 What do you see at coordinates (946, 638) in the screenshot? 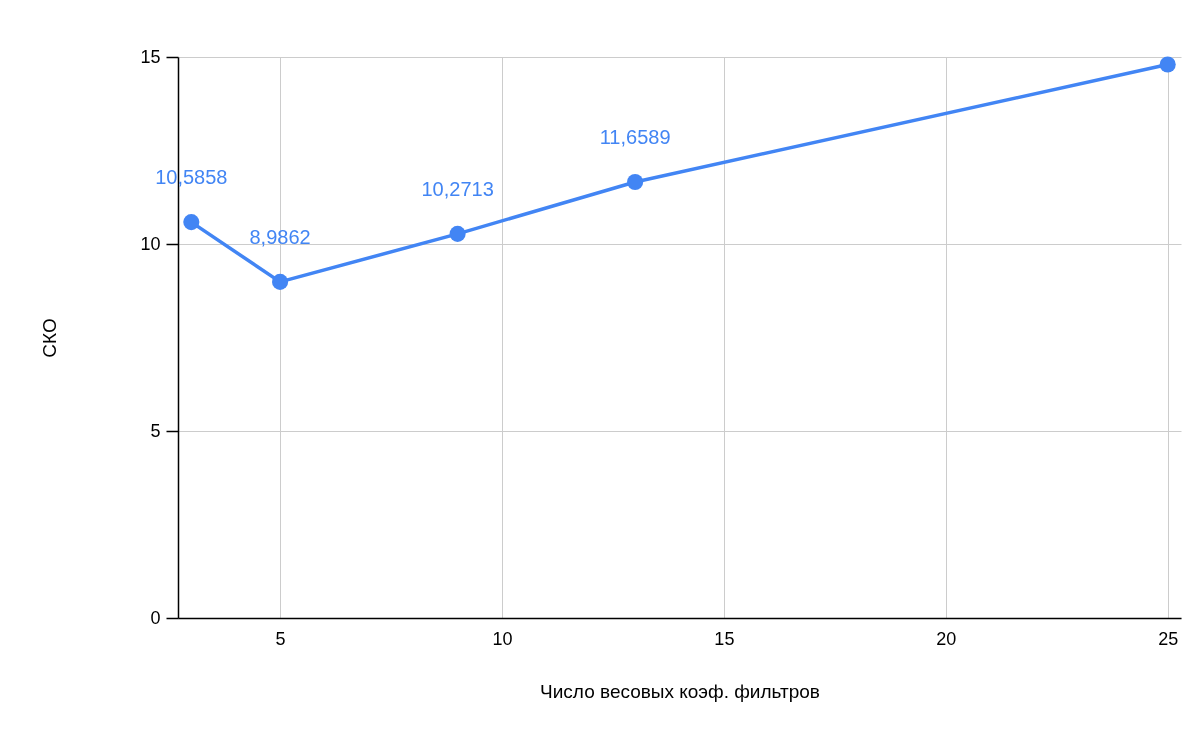
I see `x-tick-label: 20` at bounding box center [946, 638].